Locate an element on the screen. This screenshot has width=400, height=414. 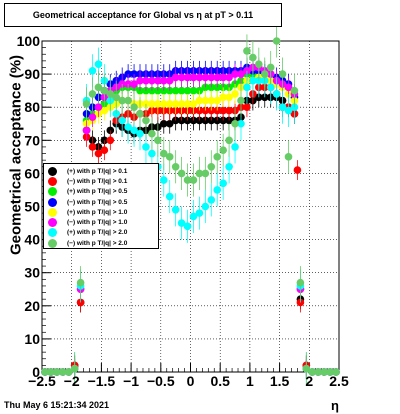
legend-entry: (+) with p T/|q| > 0.1 is located at coordinates (103, 171).